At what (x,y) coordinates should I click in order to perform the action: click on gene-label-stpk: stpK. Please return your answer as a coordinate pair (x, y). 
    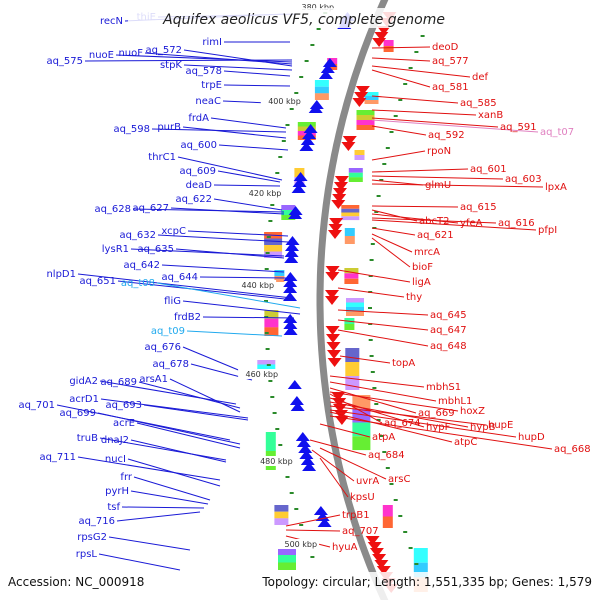
    Looking at the image, I should click on (171, 65).